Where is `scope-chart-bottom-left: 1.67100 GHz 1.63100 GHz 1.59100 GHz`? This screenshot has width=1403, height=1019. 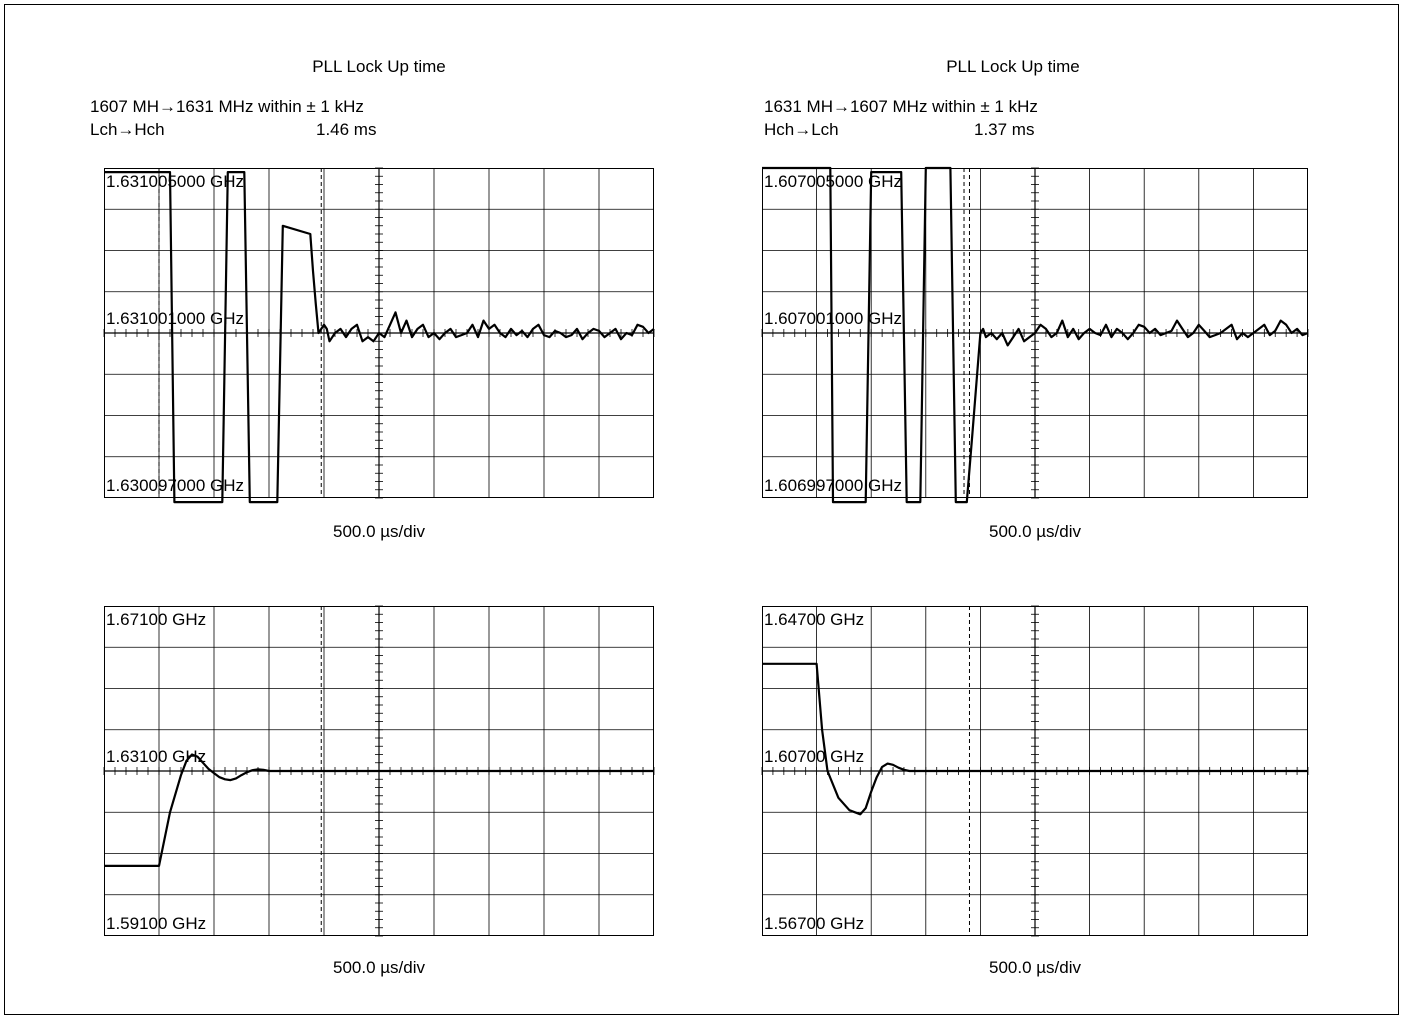
scope-chart-bottom-left: 1.67100 GHz 1.63100 GHz 1.59100 GHz is located at coordinates (379, 771).